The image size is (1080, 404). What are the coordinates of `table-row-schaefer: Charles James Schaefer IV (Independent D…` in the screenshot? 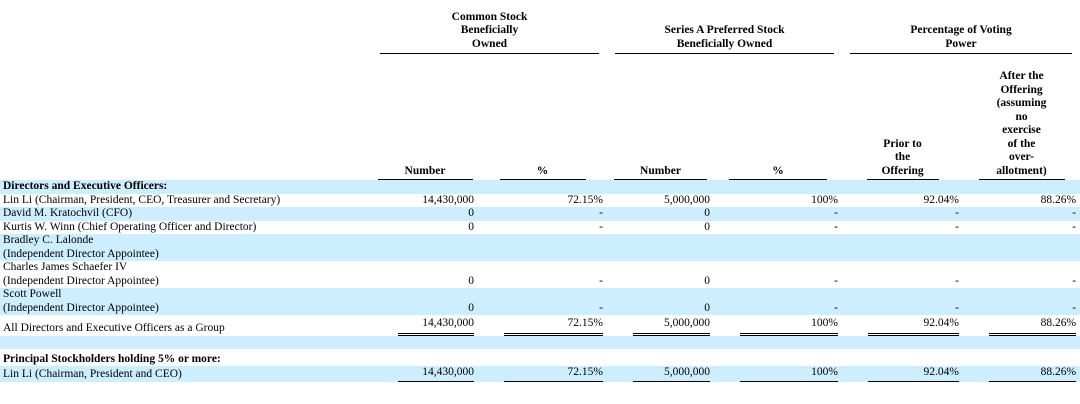 It's located at (540, 274).